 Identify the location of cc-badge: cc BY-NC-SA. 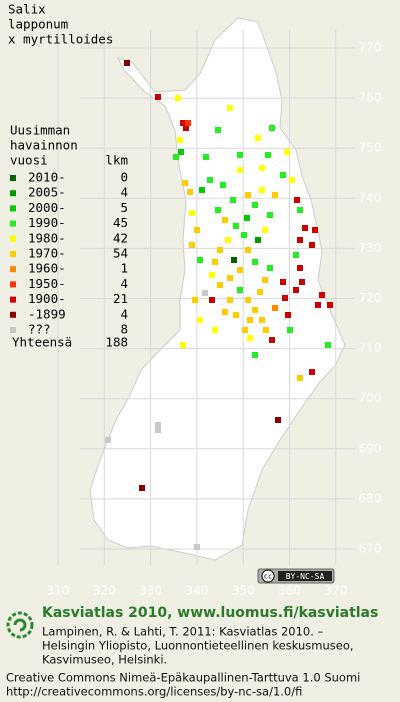
(296, 576).